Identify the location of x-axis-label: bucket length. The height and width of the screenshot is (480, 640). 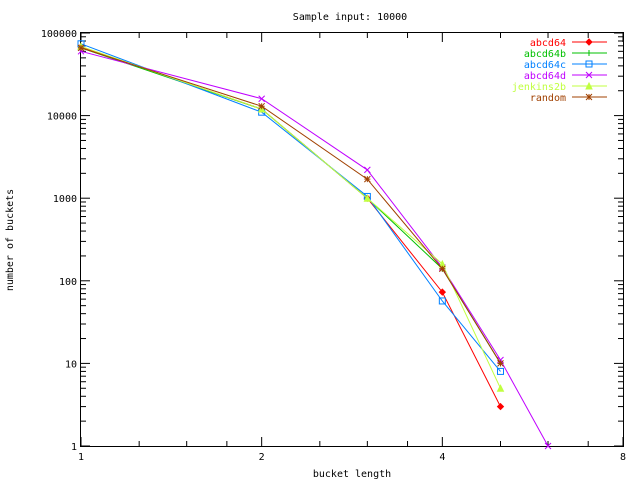
(352, 474).